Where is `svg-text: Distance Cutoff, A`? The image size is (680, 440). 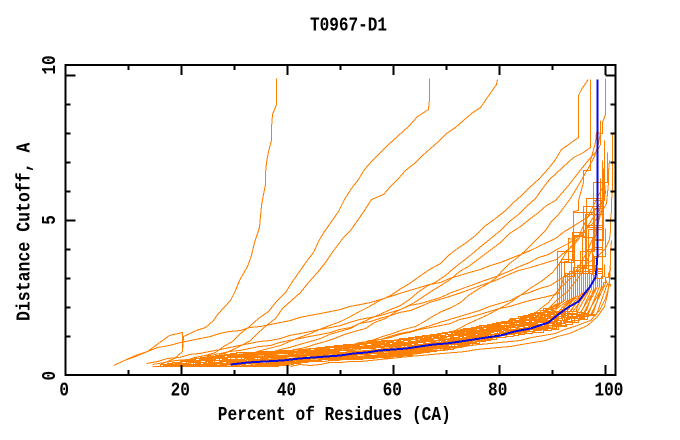 svg-text: Distance Cutoff, A is located at coordinates (25, 231).